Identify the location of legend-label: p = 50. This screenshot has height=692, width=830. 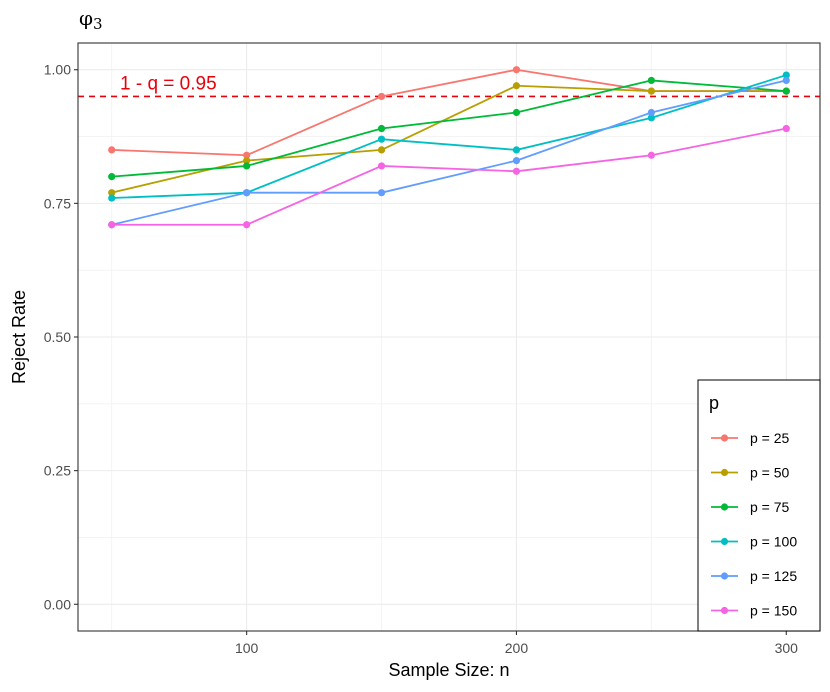
(770, 473).